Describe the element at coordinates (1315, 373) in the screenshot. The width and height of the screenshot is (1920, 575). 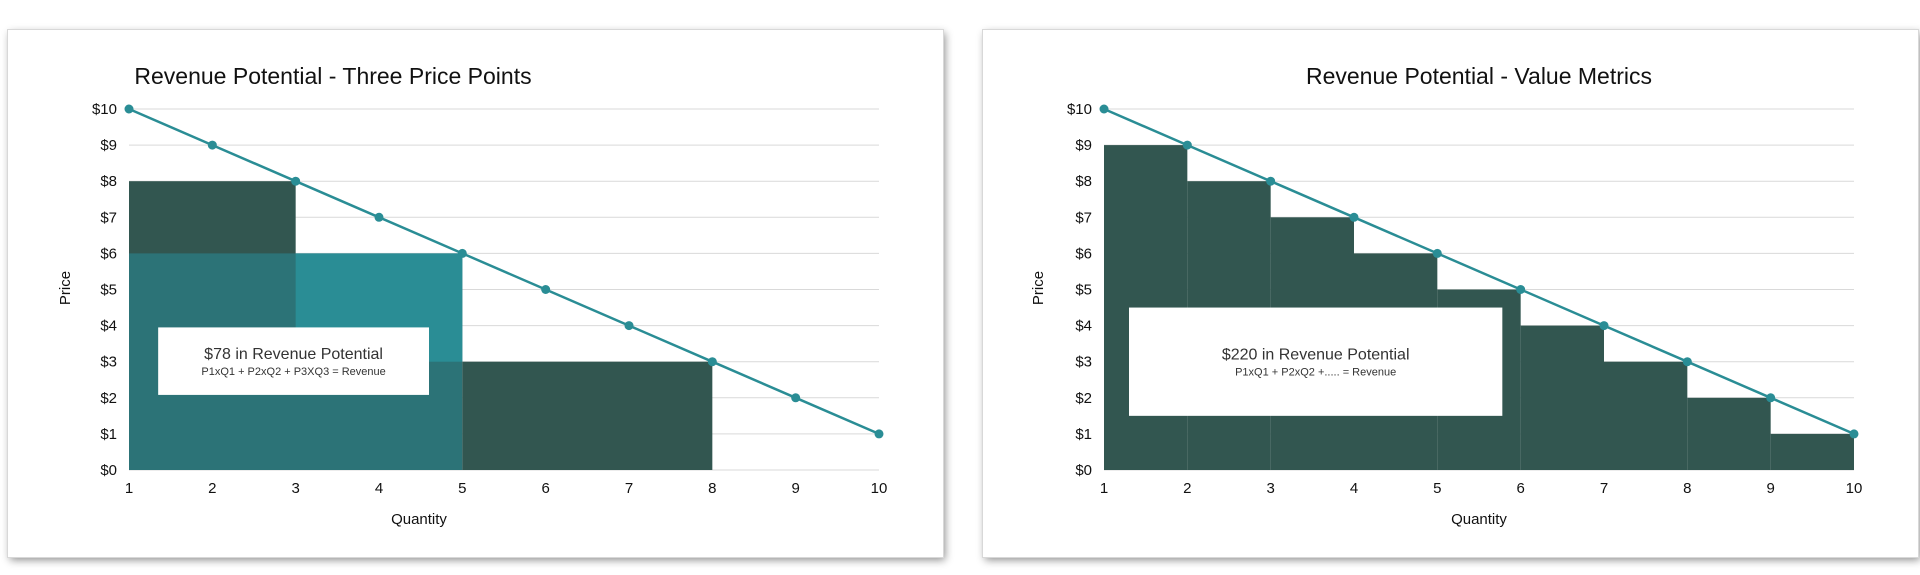
I see `annotation-formula-text: P1xQ1 + P2xQ2 +..... = Revenue` at that location.